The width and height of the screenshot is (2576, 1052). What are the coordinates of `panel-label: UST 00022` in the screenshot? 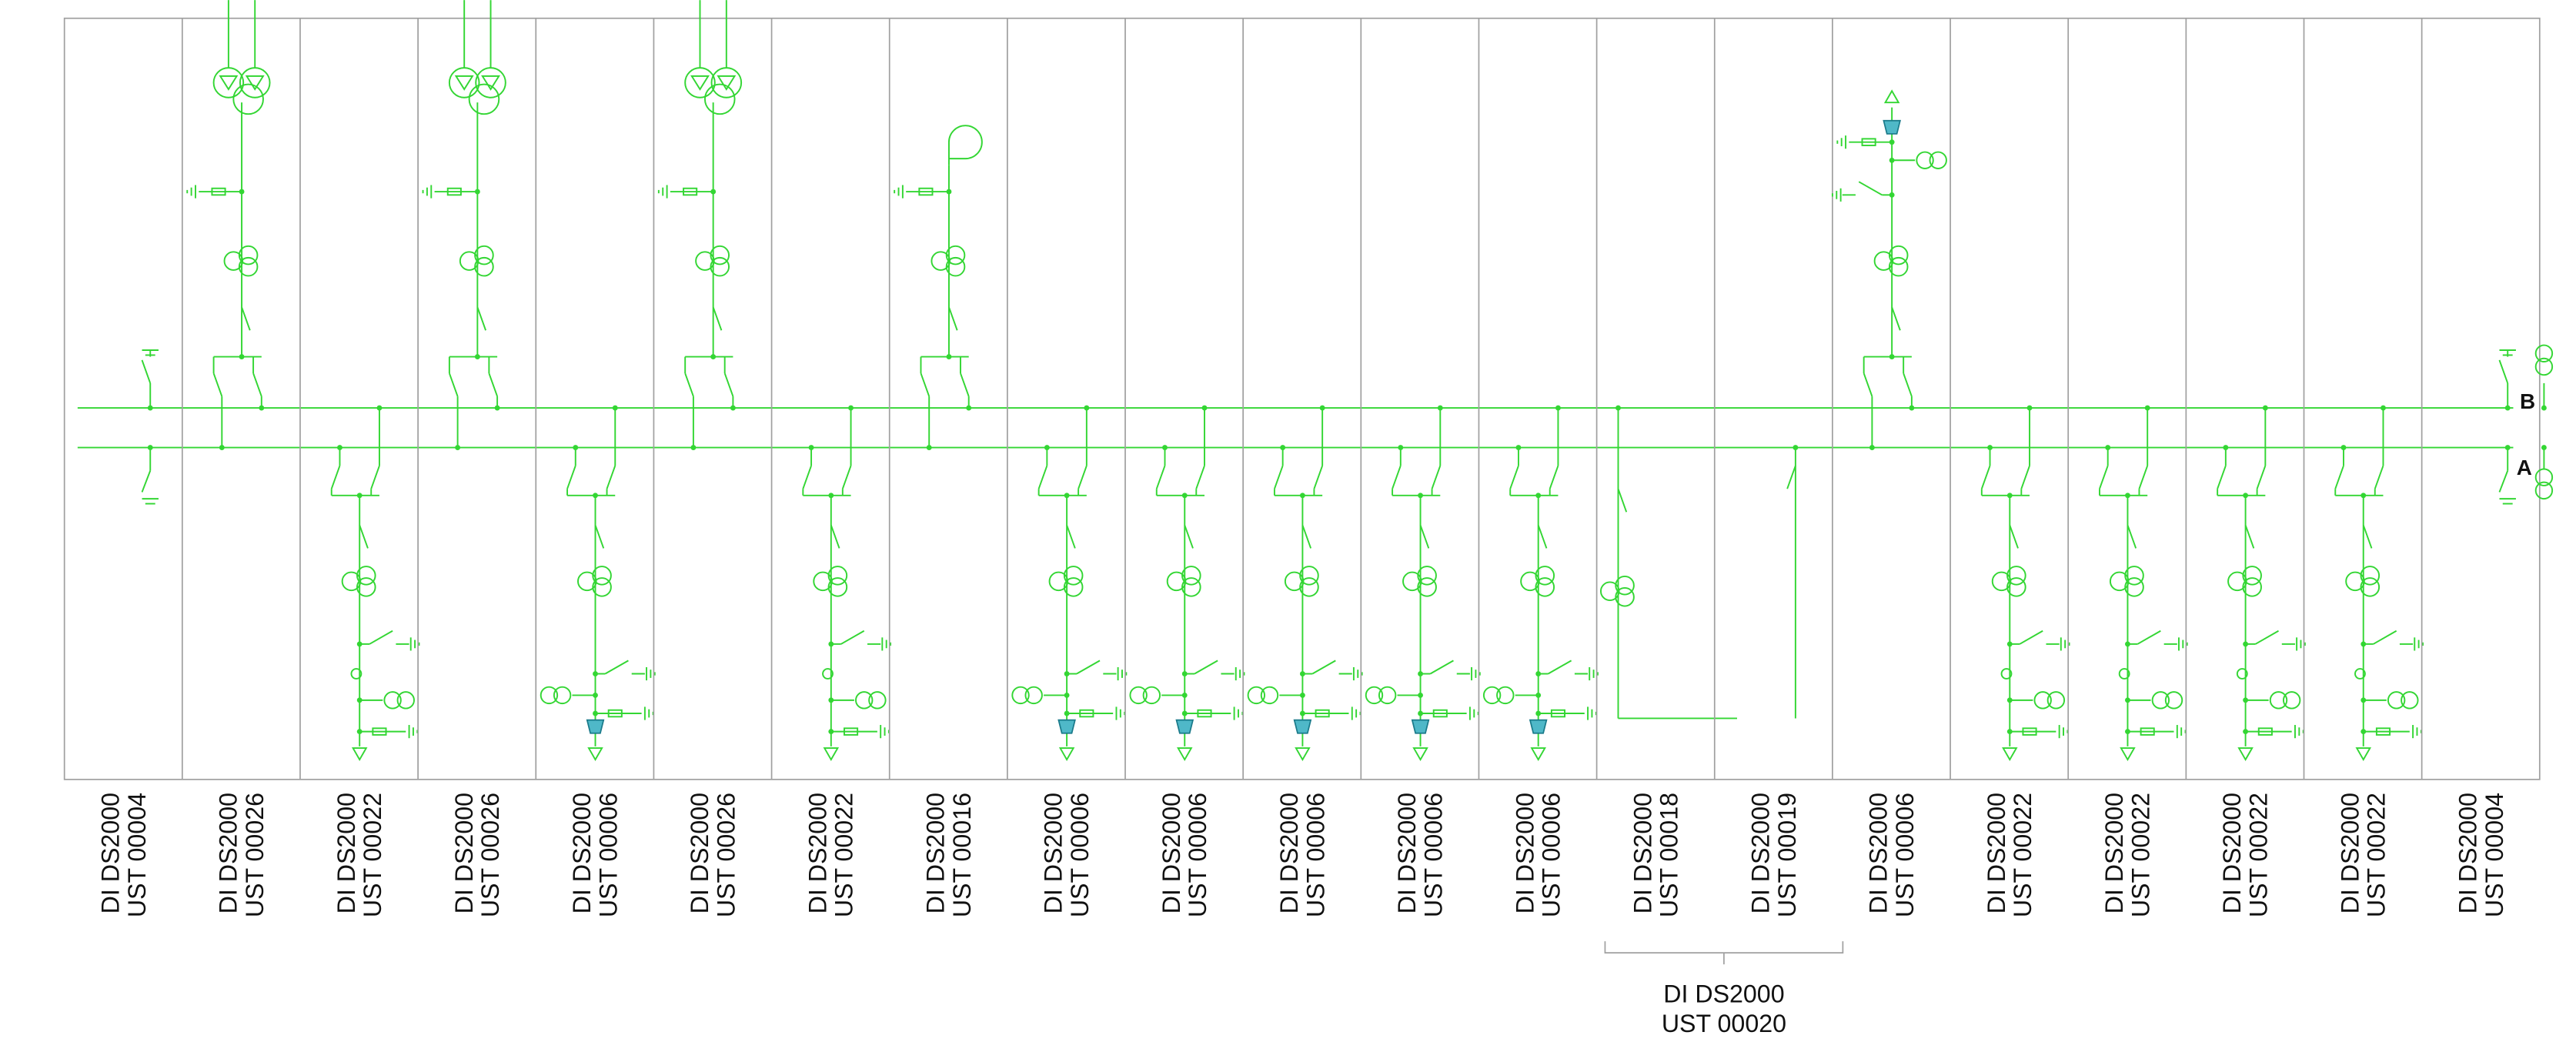 It's located at (372, 855).